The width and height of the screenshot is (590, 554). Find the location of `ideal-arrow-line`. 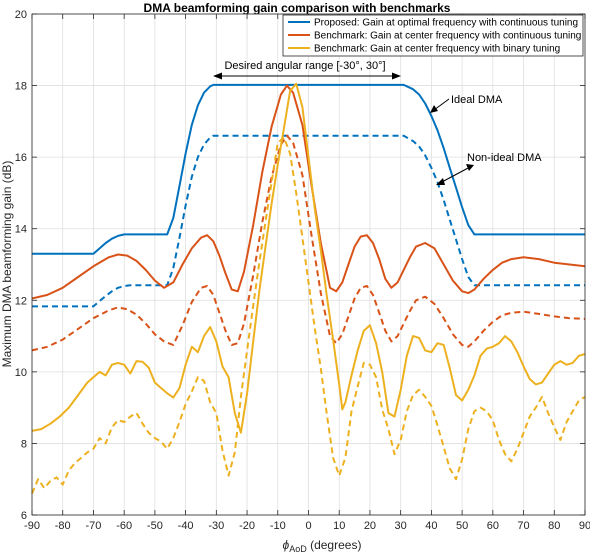

ideal-arrow-line is located at coordinates (441, 104).